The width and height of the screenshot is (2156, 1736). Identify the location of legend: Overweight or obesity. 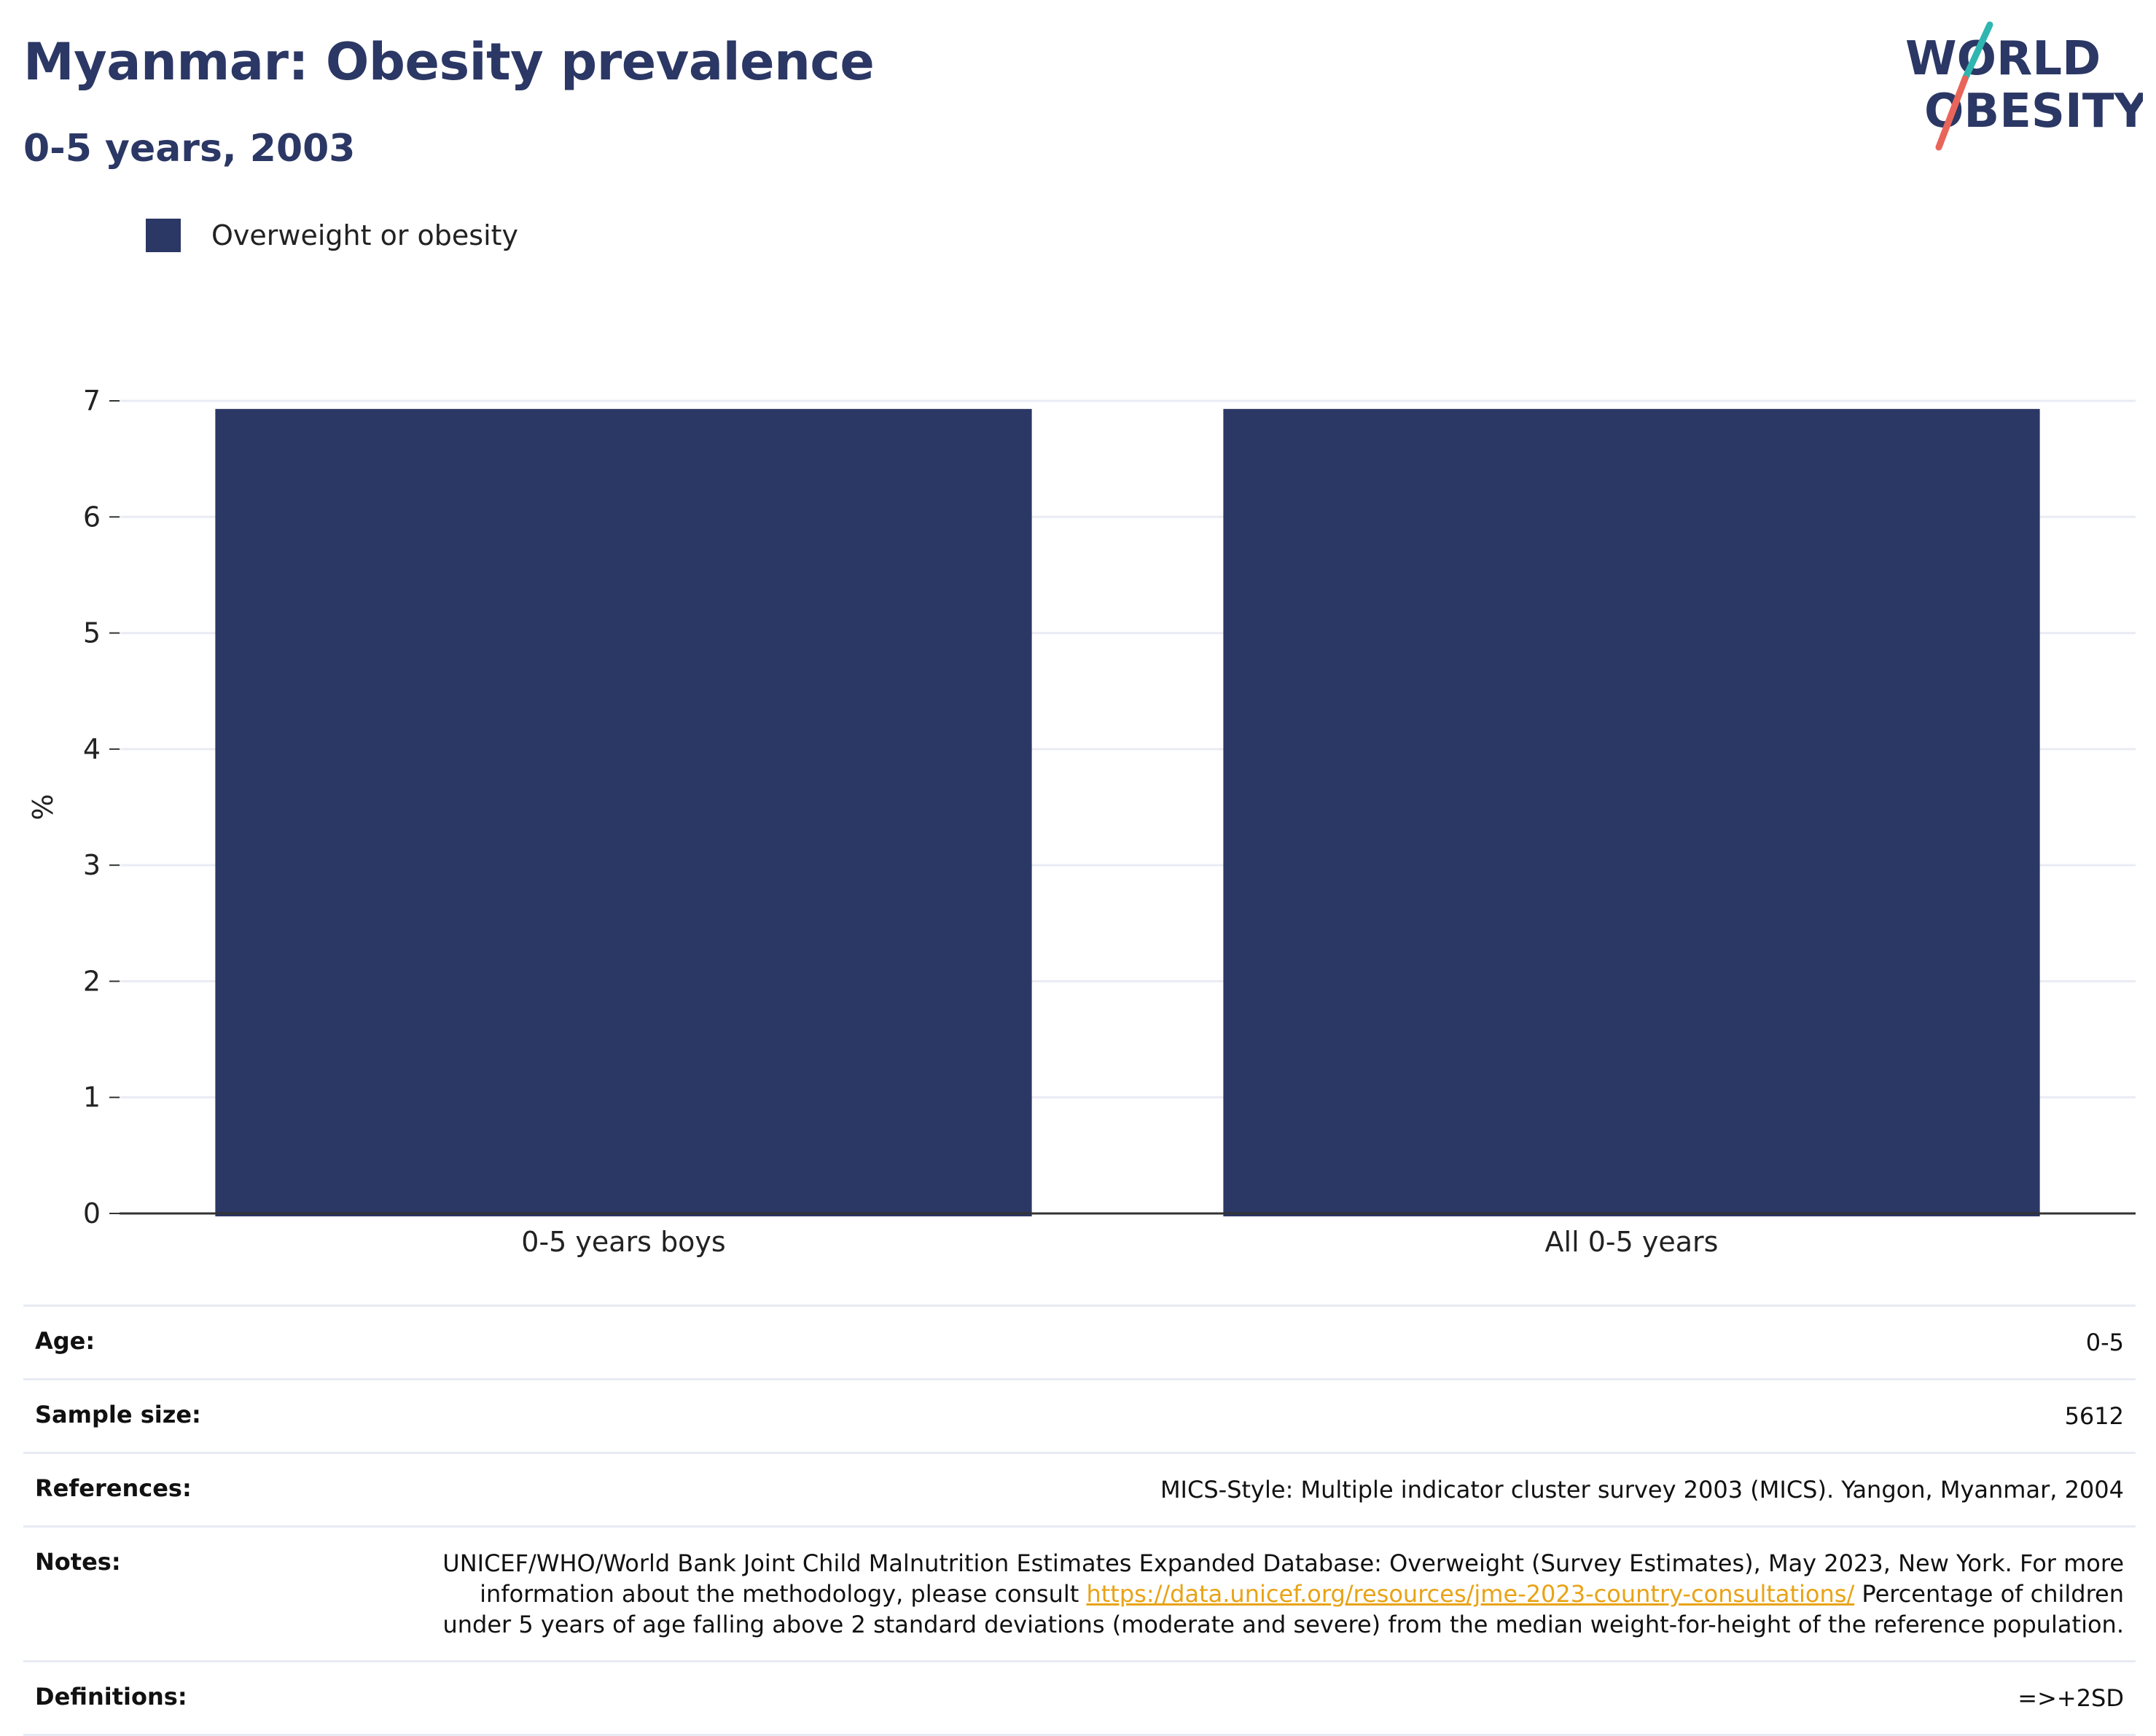
(332, 235).